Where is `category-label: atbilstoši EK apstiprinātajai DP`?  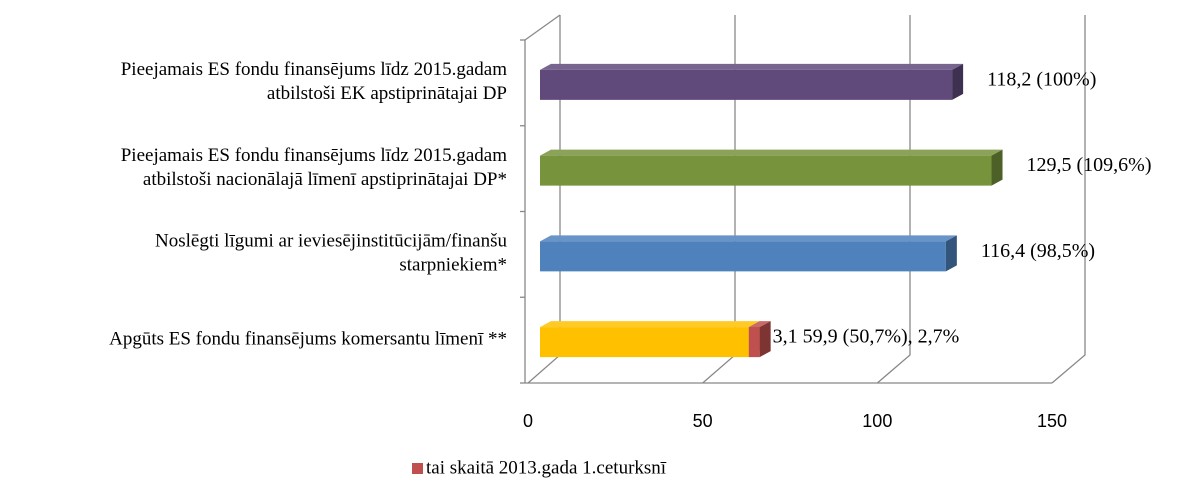 category-label: atbilstoši EK apstiprinātajai DP is located at coordinates (387, 93).